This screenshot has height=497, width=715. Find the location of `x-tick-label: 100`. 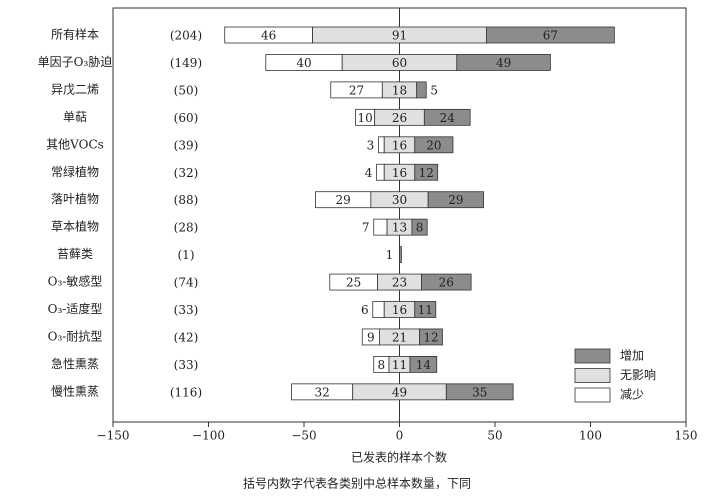

x-tick-label: 100 is located at coordinates (590, 436).